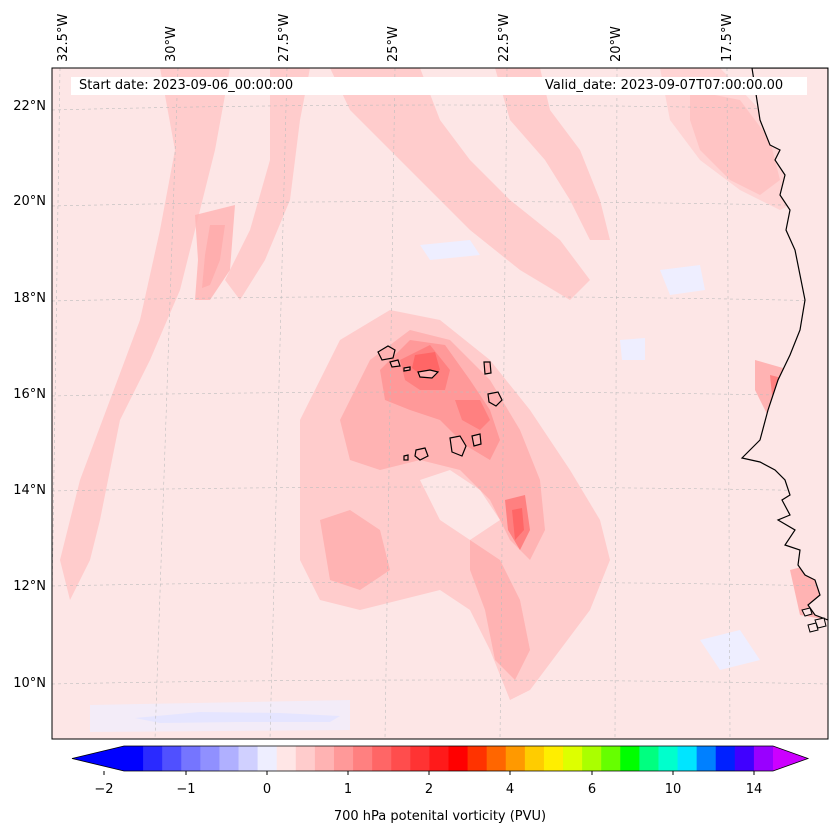 This screenshot has height=836, width=837. Describe the element at coordinates (267, 789) in the screenshot. I see `colorbar-tick-label: 0` at that location.